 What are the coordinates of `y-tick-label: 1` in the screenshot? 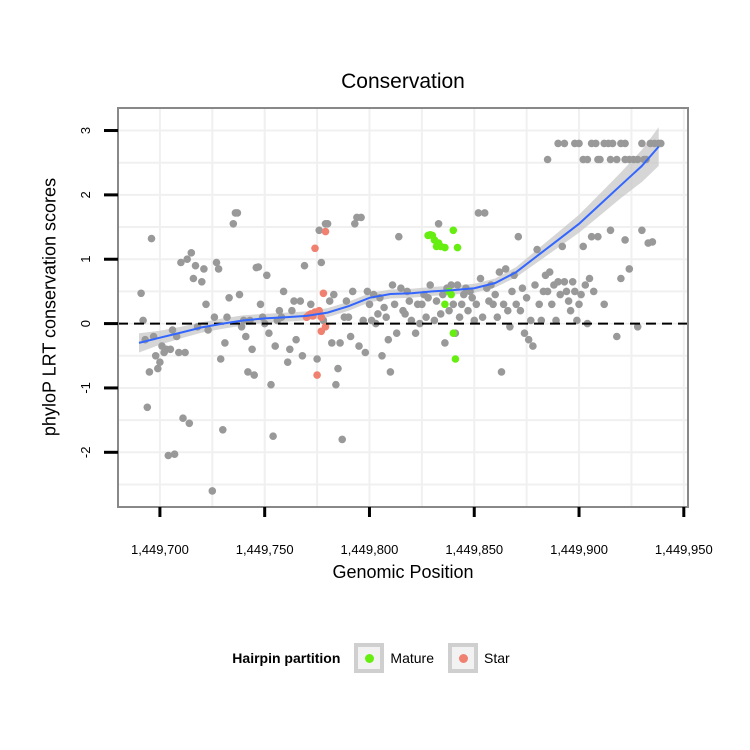 It's located at (85, 259).